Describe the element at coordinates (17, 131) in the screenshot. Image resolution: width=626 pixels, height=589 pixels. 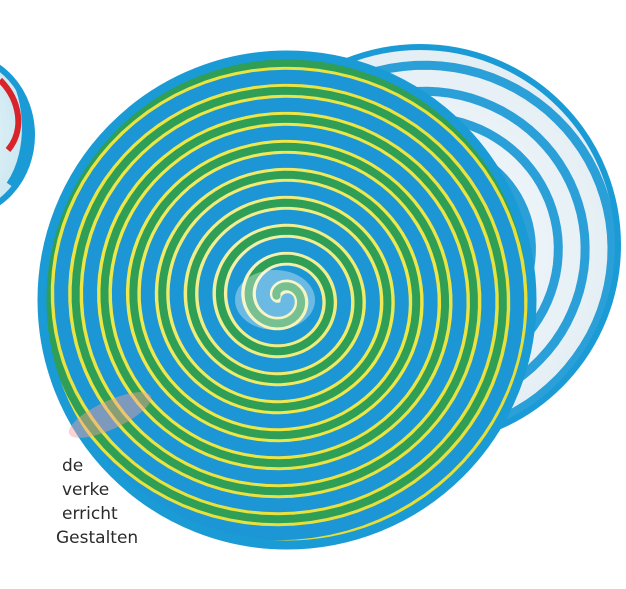
I see `left-disc` at that location.